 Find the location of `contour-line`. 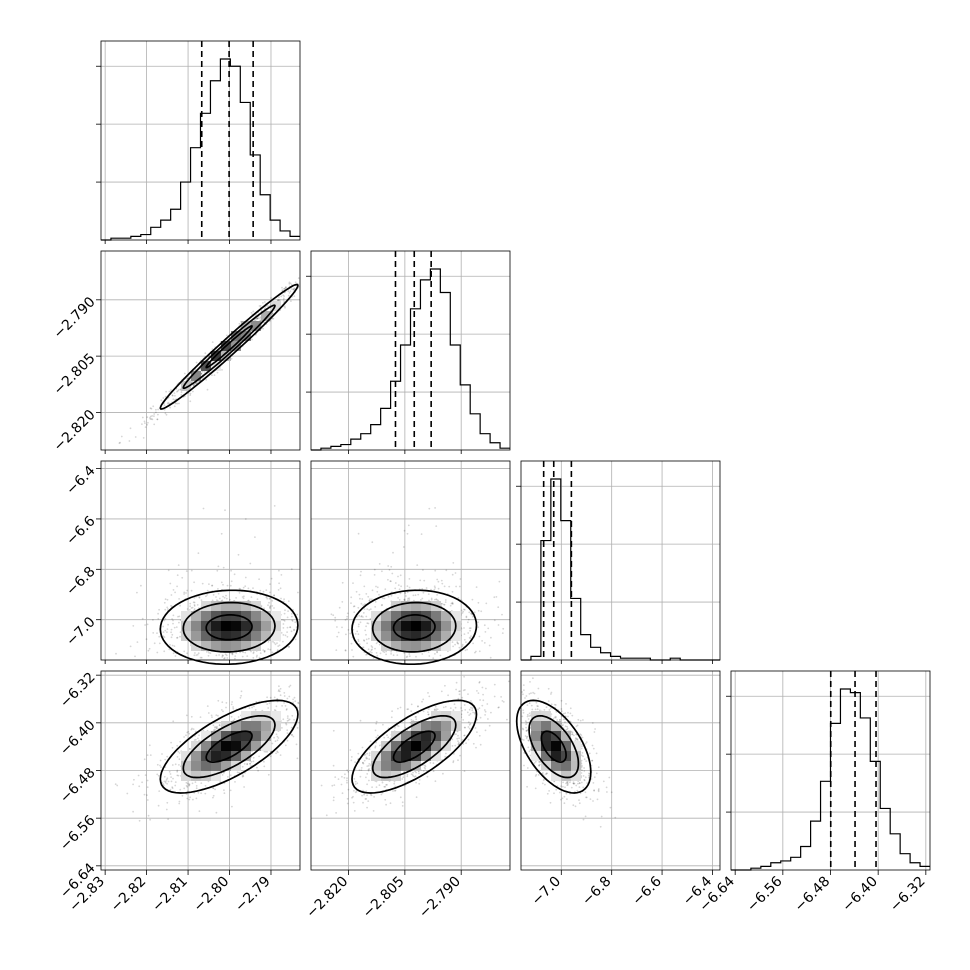

contour-line is located at coordinates (229, 627).